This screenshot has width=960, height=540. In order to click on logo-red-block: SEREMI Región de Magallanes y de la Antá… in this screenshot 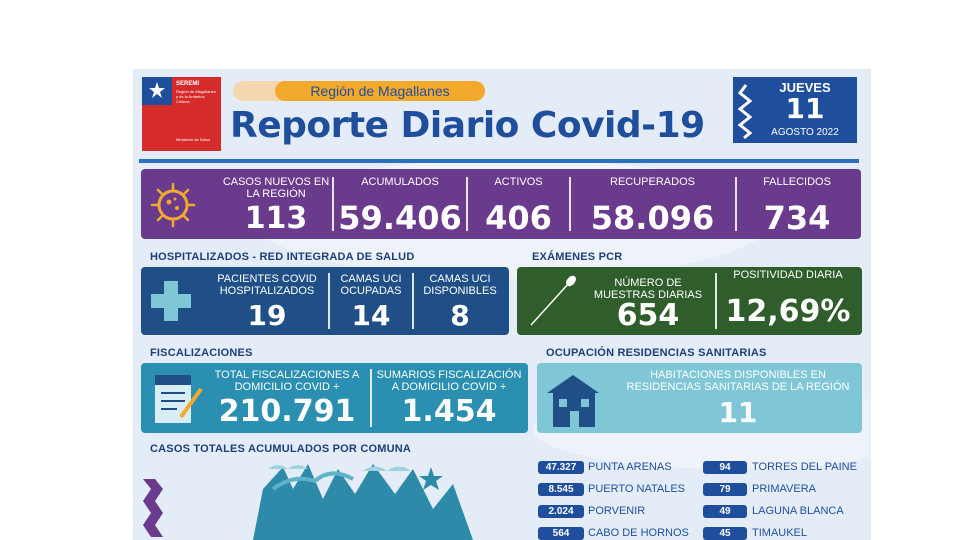, I will do `click(196, 114)`.